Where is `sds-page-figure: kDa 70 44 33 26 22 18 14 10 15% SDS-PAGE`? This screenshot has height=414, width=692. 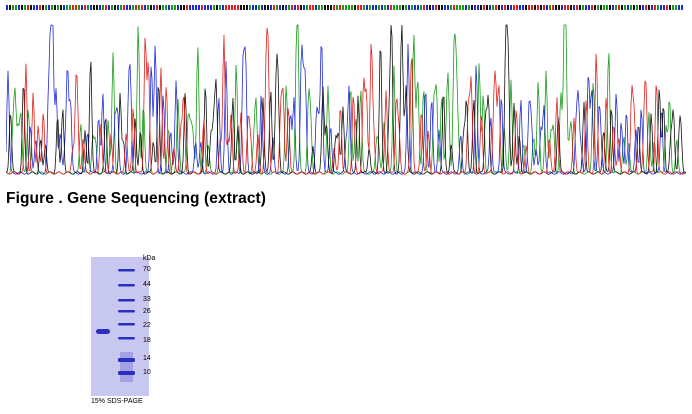
sds-page-figure: kDa 70 44 33 26 22 18 14 10 15% SDS-PAGE is located at coordinates (148, 333).